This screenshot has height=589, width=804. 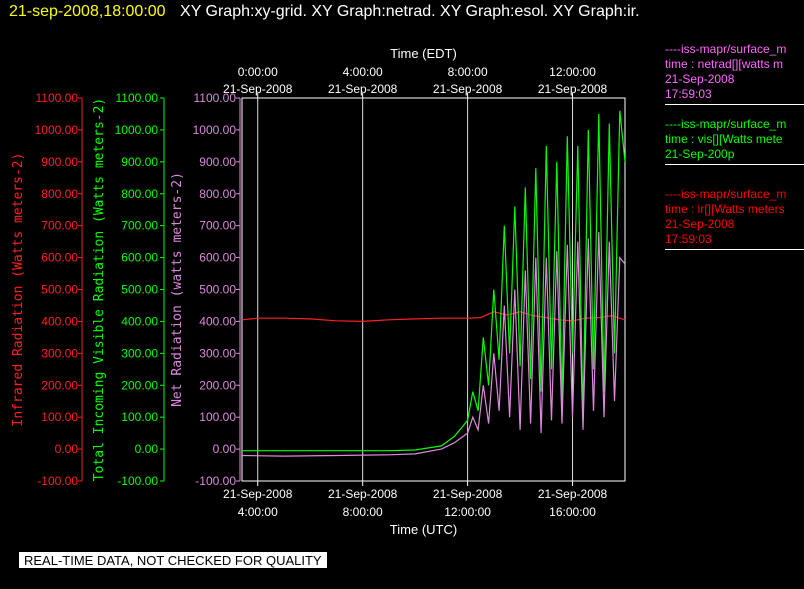 What do you see at coordinates (258, 72) in the screenshot?
I see `top-tick-label: 0:00:00` at bounding box center [258, 72].